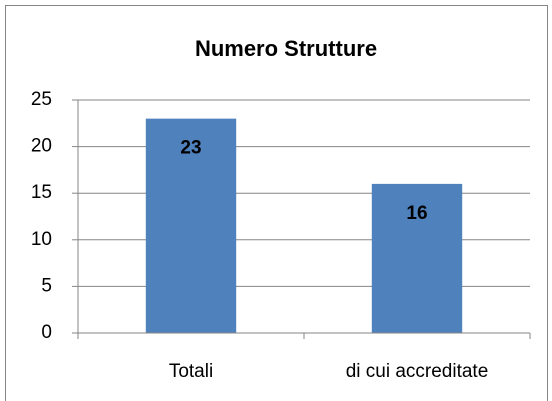  What do you see at coordinates (46, 285) in the screenshot?
I see `y-tick-label: 5` at bounding box center [46, 285].